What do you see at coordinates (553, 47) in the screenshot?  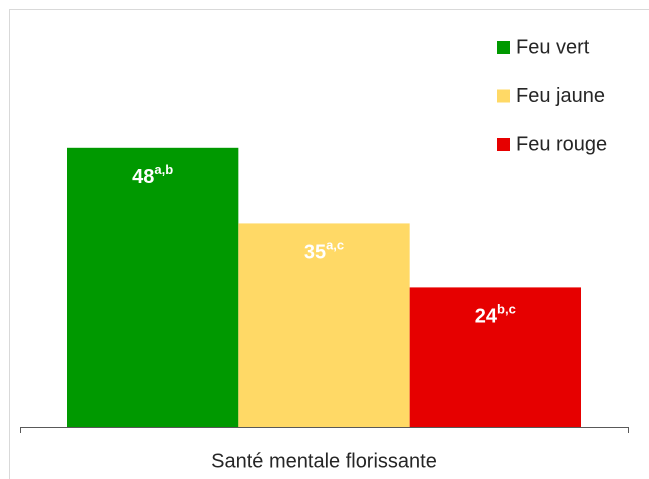 I see `legend-label: Feu vert` at bounding box center [553, 47].